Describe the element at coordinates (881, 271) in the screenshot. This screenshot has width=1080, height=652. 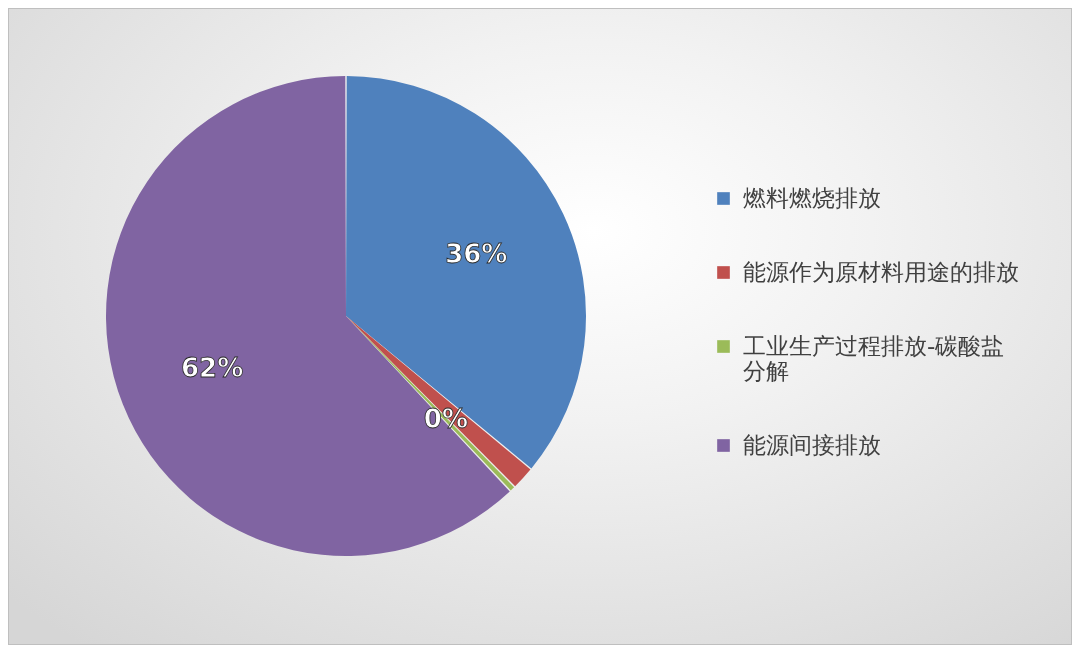
I see `legend-label: 能源作为原材料用途的排放` at that location.